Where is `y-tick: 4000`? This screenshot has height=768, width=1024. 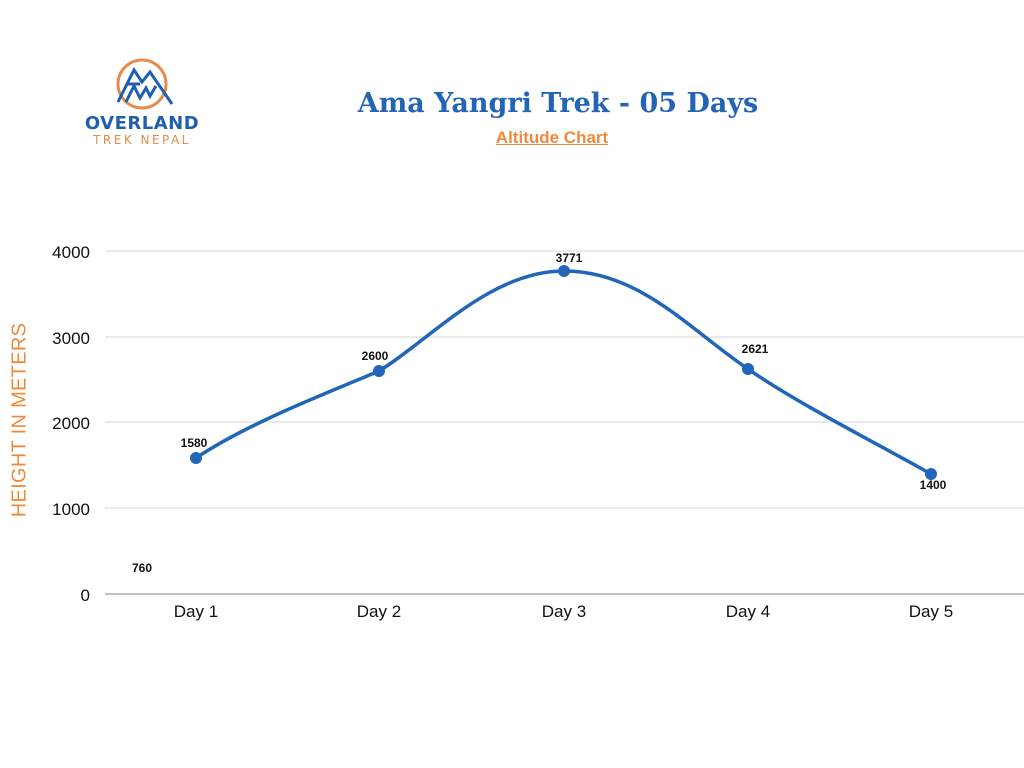 y-tick: 4000 is located at coordinates (71, 252).